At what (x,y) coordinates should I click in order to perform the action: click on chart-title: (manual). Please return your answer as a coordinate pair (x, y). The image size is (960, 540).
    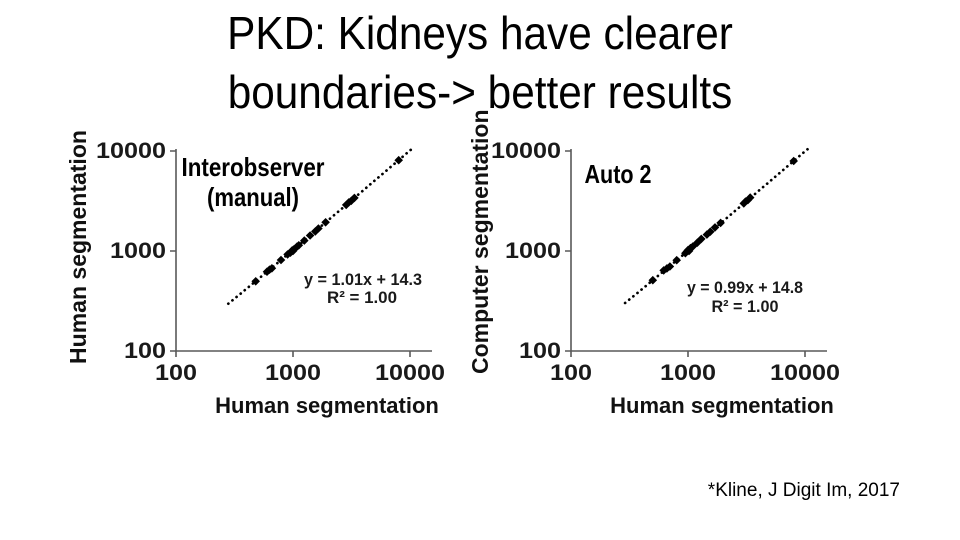
    Looking at the image, I should click on (253, 197).